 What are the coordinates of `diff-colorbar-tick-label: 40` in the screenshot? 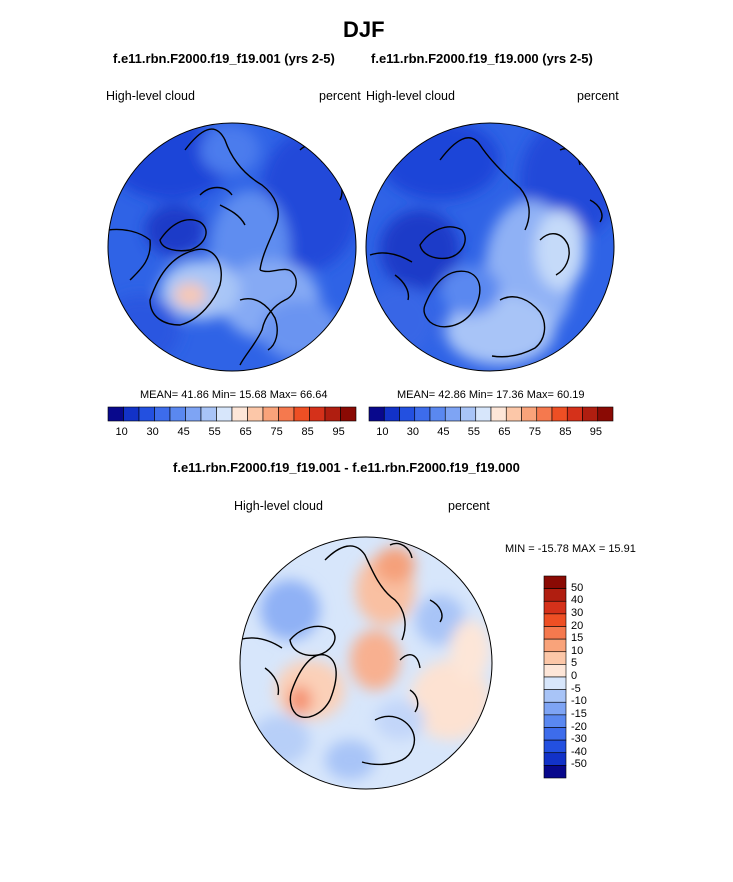 It's located at (577, 600).